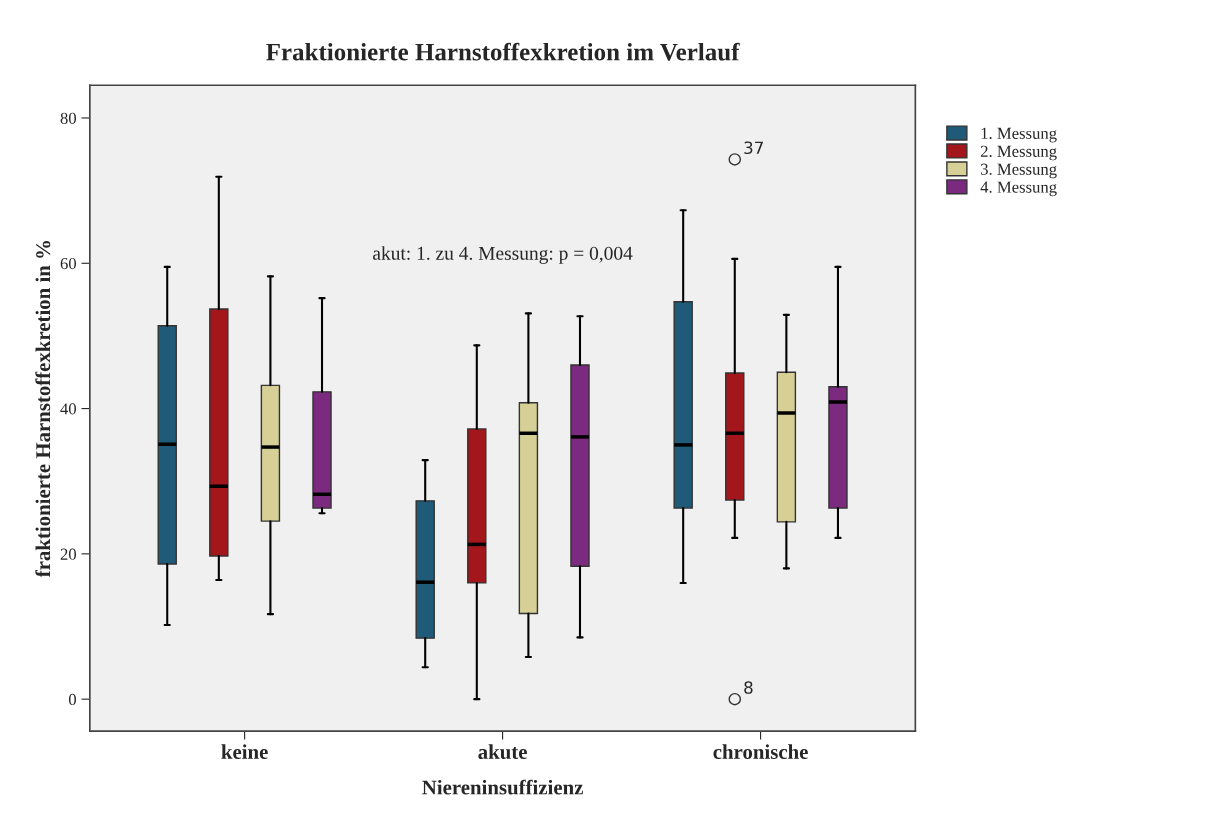 The width and height of the screenshot is (1214, 828). What do you see at coordinates (68, 409) in the screenshot?
I see `y-tick-label: 40` at bounding box center [68, 409].